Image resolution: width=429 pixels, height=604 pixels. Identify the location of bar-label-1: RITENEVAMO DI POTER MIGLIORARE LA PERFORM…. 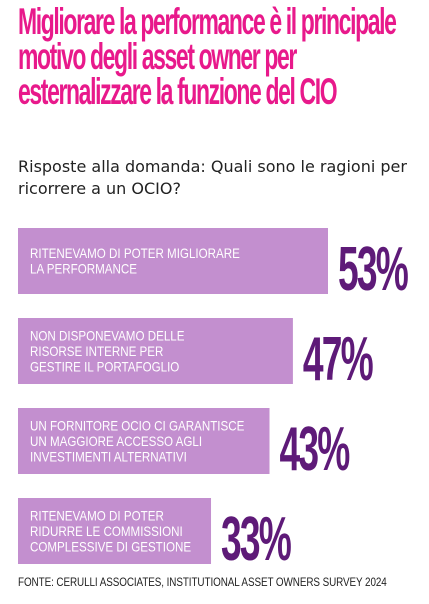
(135, 261).